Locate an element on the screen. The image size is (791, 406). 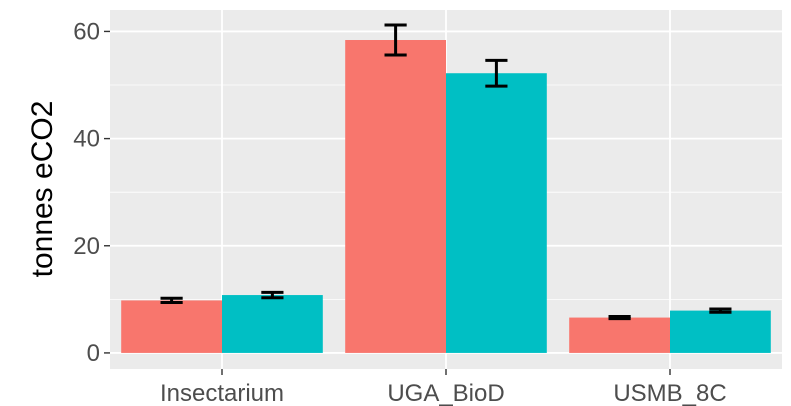
y-axis: 0 20 40 60 is located at coordinates (91, 192).